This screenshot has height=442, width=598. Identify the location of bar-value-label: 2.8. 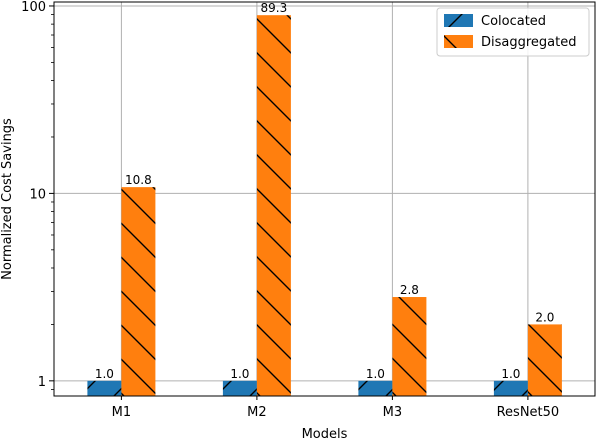
(409, 290).